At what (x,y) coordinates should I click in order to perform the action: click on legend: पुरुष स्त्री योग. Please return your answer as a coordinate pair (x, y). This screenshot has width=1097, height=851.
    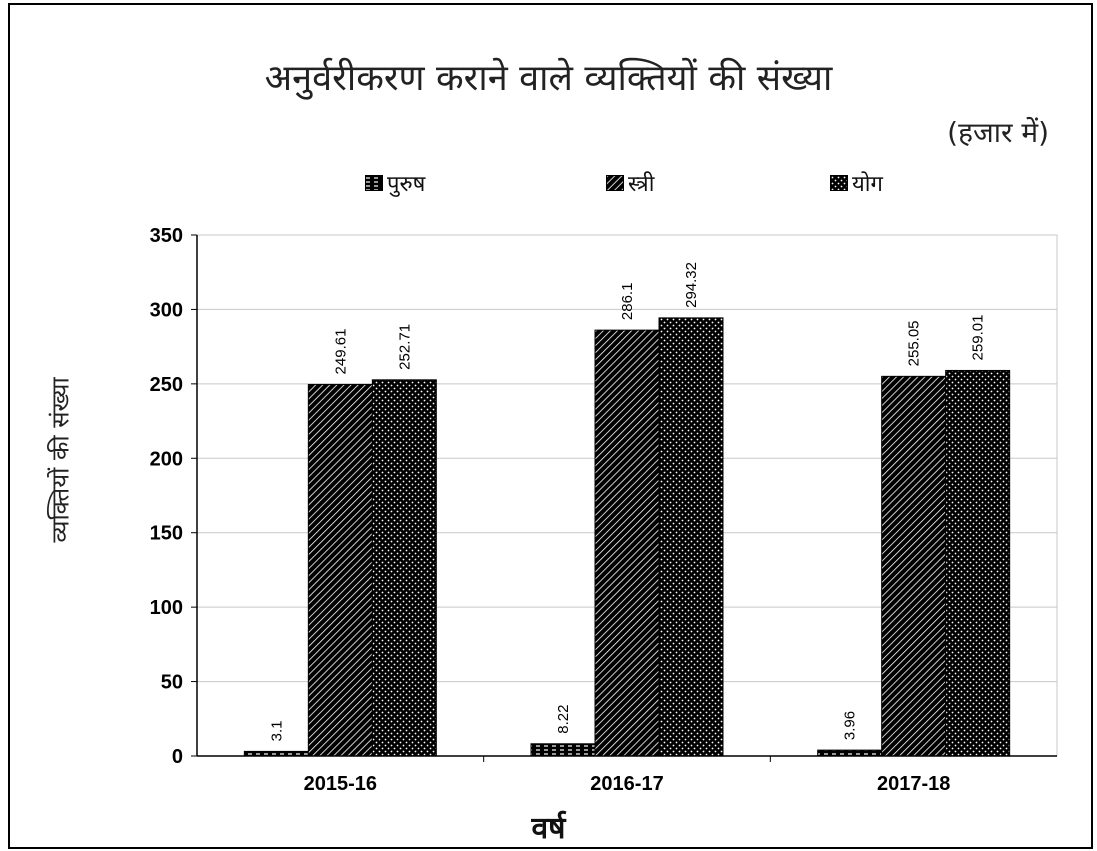
    Looking at the image, I should click on (548, 183).